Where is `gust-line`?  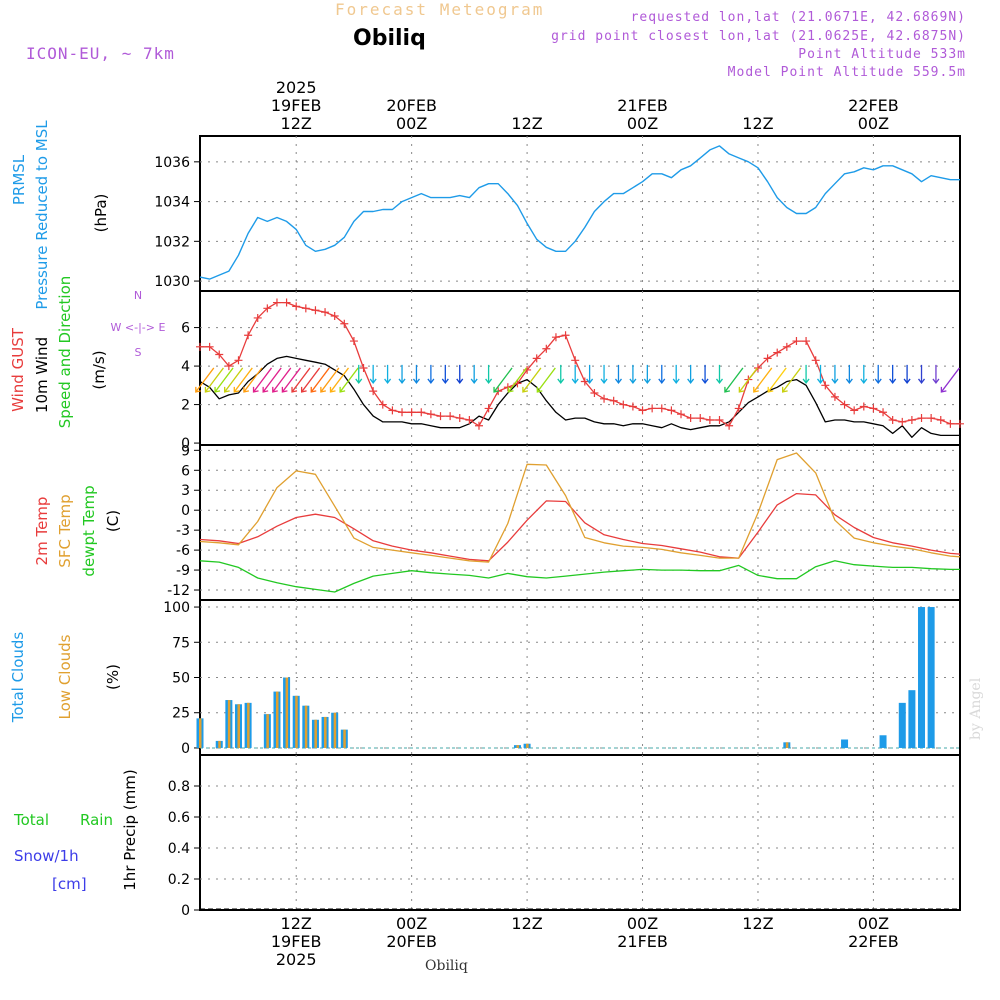 gust-line is located at coordinates (580, 364).